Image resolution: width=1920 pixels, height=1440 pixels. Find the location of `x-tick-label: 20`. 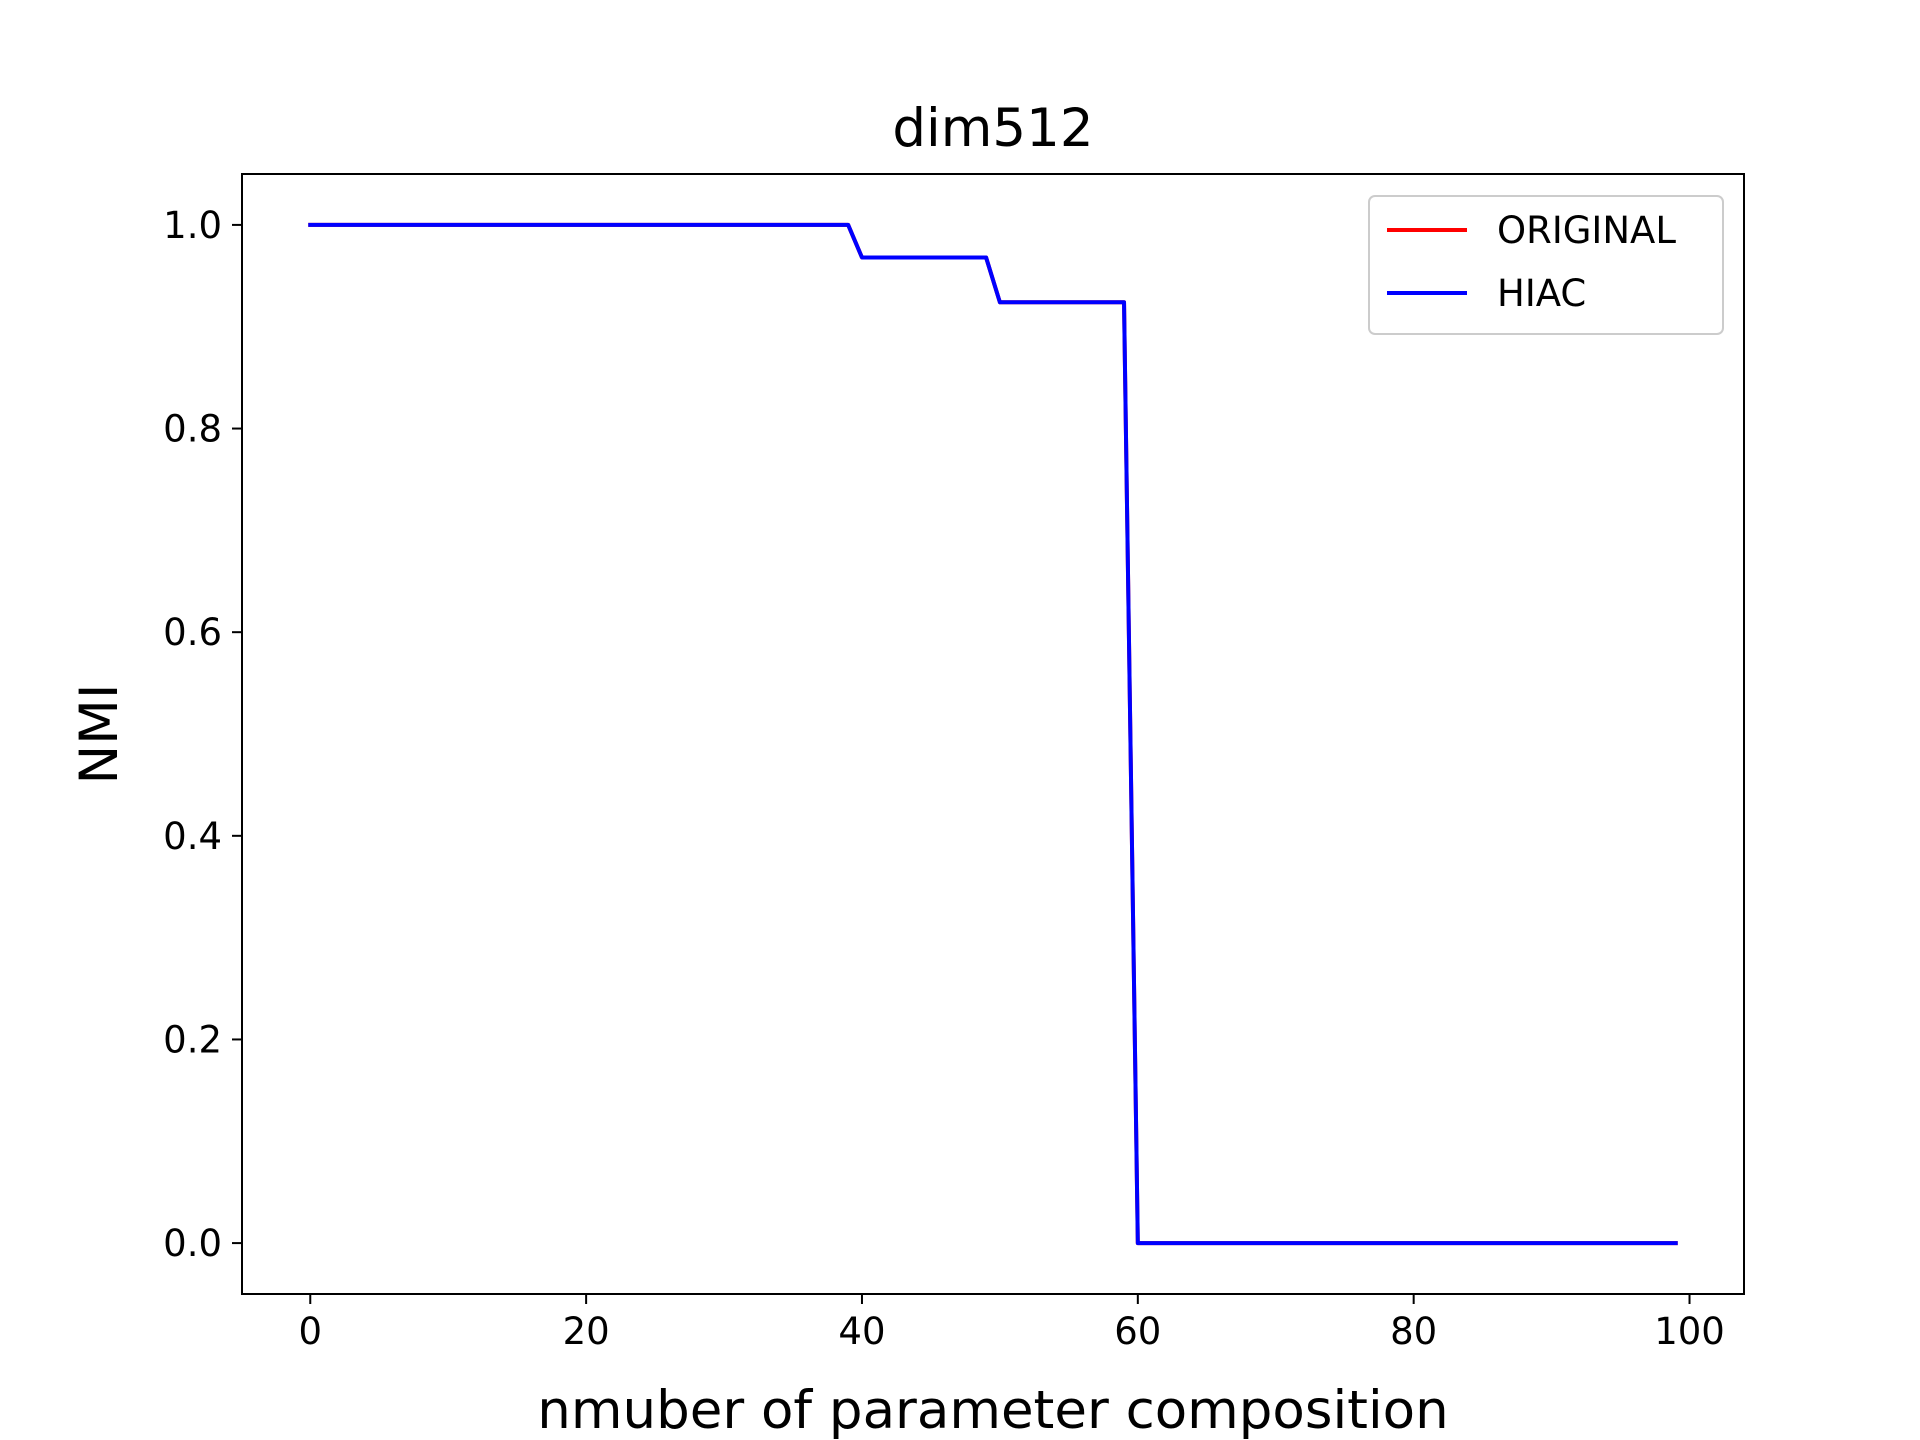

x-tick-label: 20 is located at coordinates (586, 1331).